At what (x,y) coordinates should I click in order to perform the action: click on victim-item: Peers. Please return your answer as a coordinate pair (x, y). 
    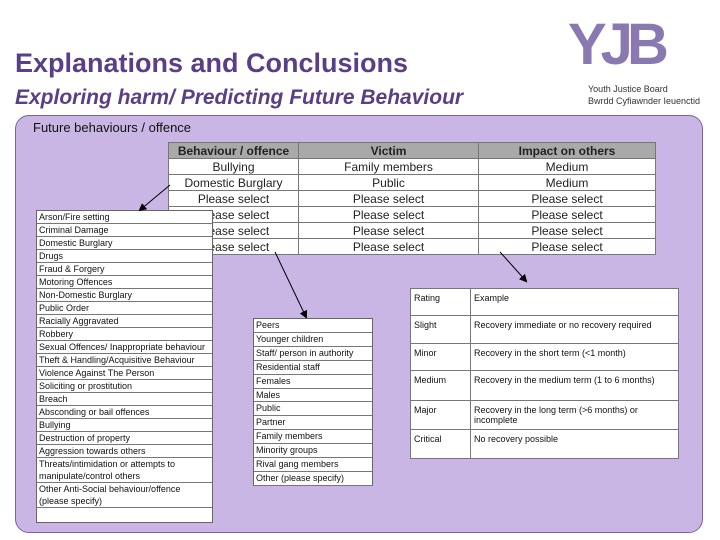
    Looking at the image, I should click on (313, 326).